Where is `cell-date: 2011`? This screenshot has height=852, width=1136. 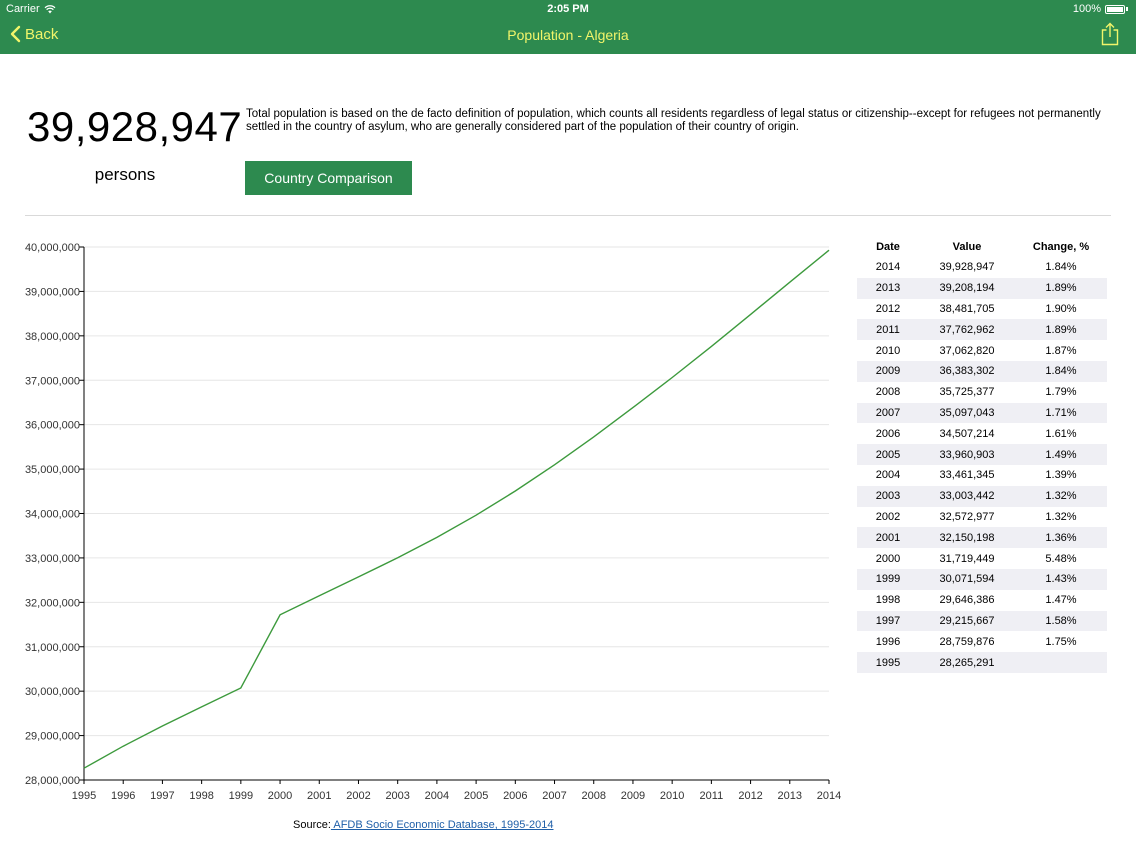
cell-date: 2011 is located at coordinates (888, 329).